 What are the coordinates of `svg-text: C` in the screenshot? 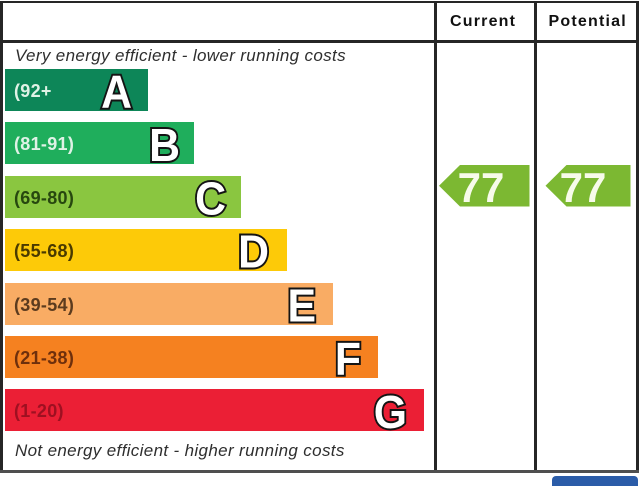 It's located at (210, 199).